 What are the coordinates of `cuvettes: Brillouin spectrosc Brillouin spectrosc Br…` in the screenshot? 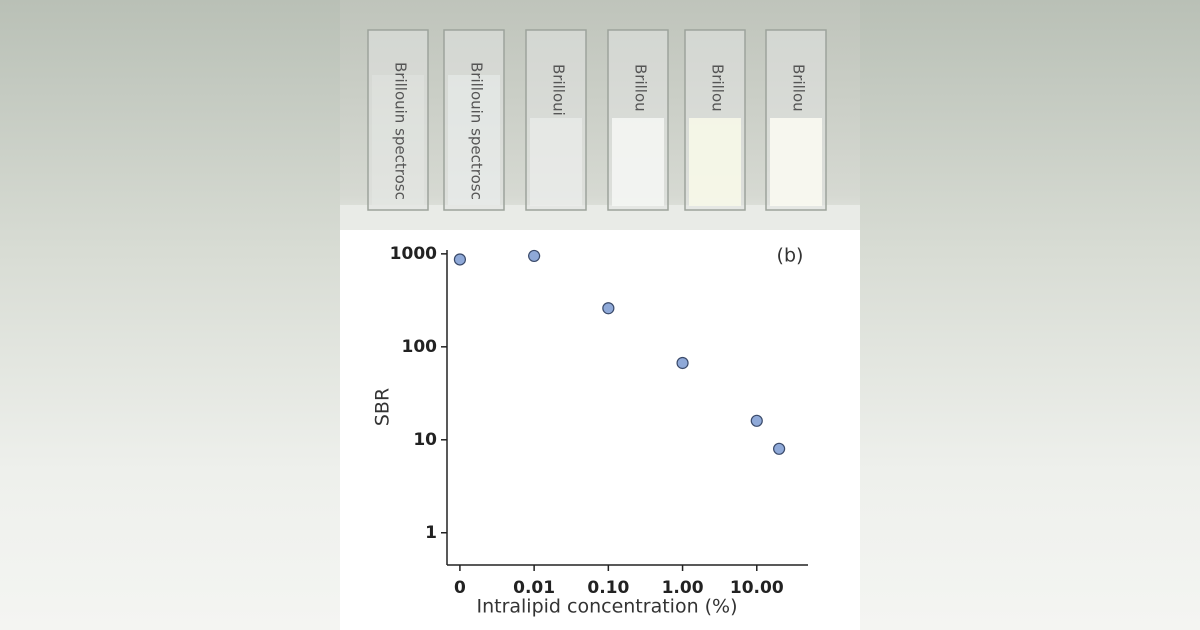 It's located at (597, 120).